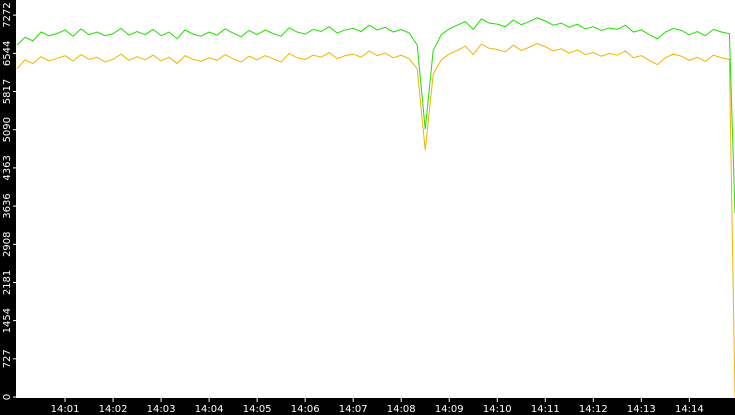 Image resolution: width=735 pixels, height=415 pixels. What do you see at coordinates (545, 409) in the screenshot?
I see `x-tick-label: 14:11` at bounding box center [545, 409].